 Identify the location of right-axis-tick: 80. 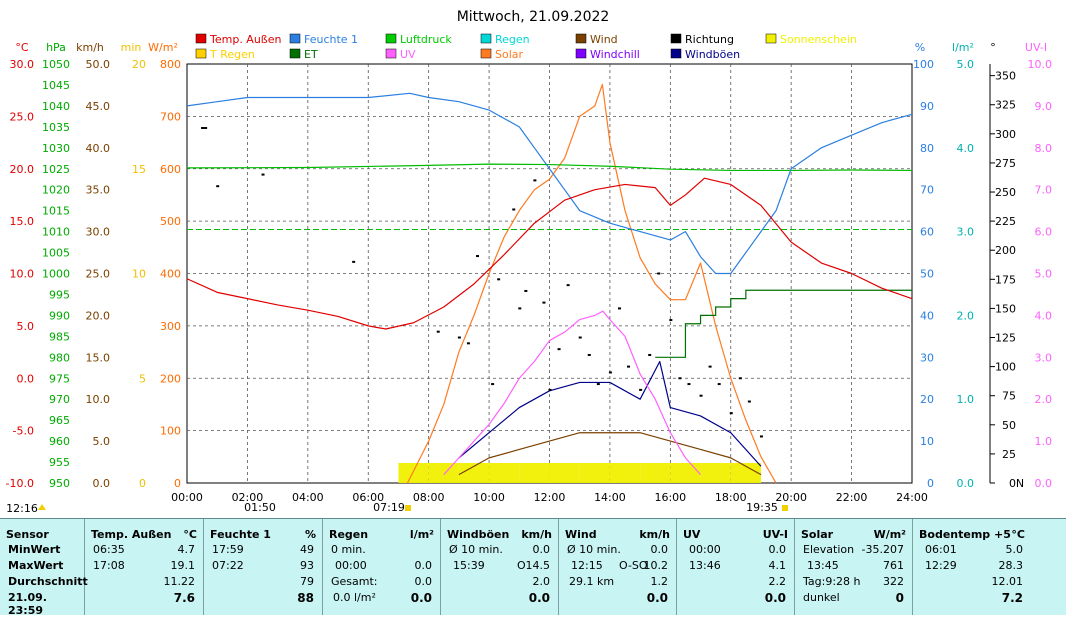
(927, 148).